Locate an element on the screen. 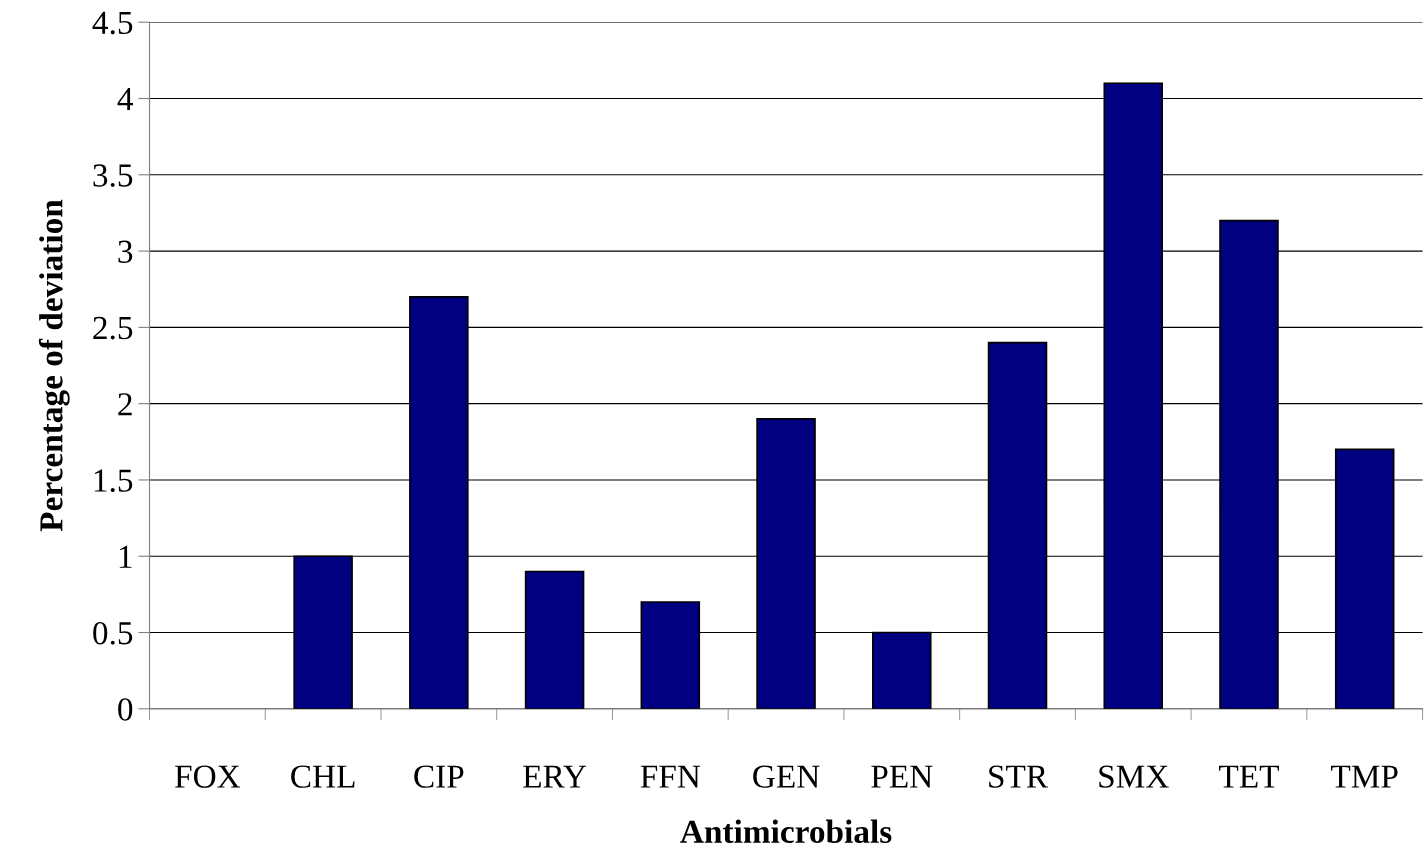  y-axis-title: Percentage of deviation is located at coordinates (54, 365).